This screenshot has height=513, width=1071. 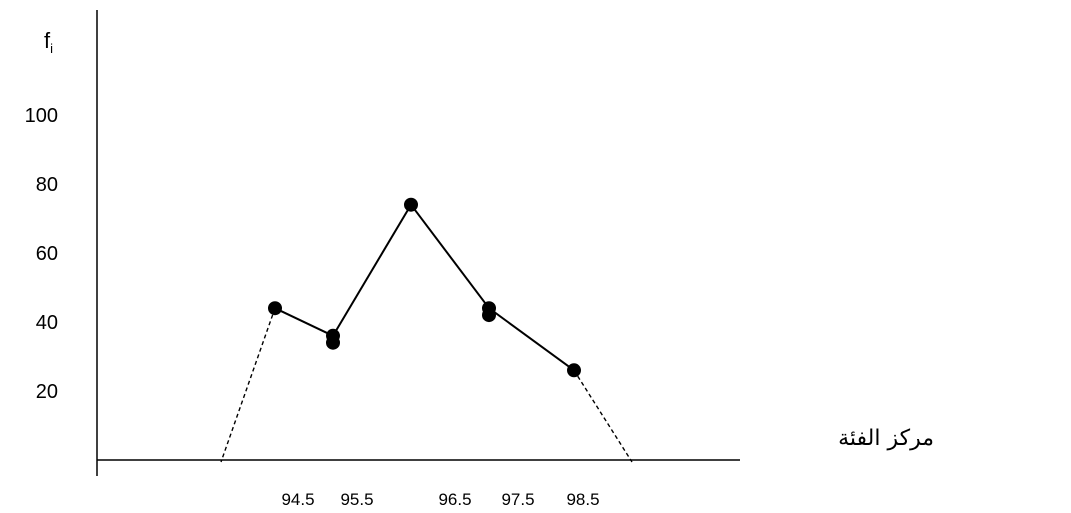 I want to click on series-line-group, so click(x=424, y=288).